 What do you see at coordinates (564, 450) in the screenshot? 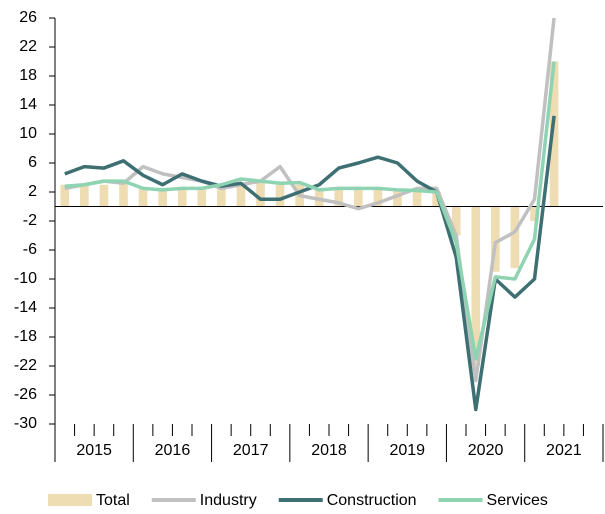
I see `x-group-label: 2021` at bounding box center [564, 450].